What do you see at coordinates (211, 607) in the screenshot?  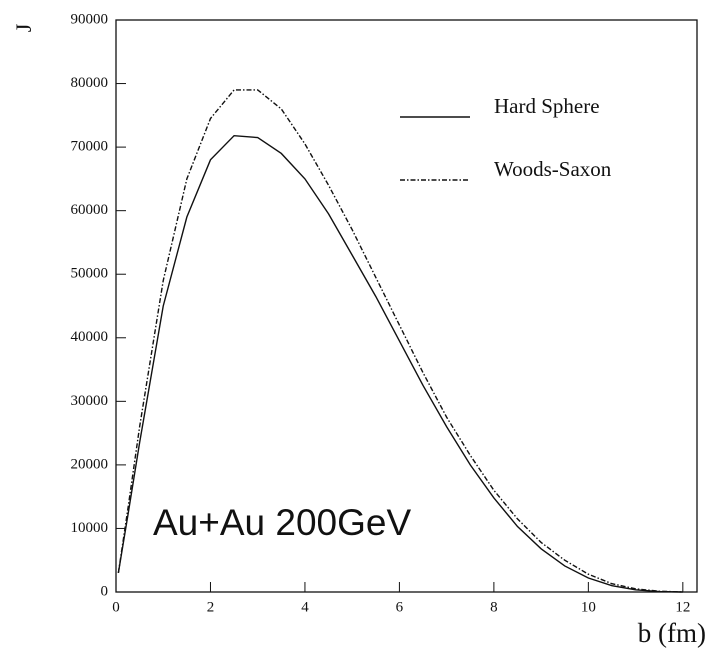 I see `x-tick-label: 2` at bounding box center [211, 607].